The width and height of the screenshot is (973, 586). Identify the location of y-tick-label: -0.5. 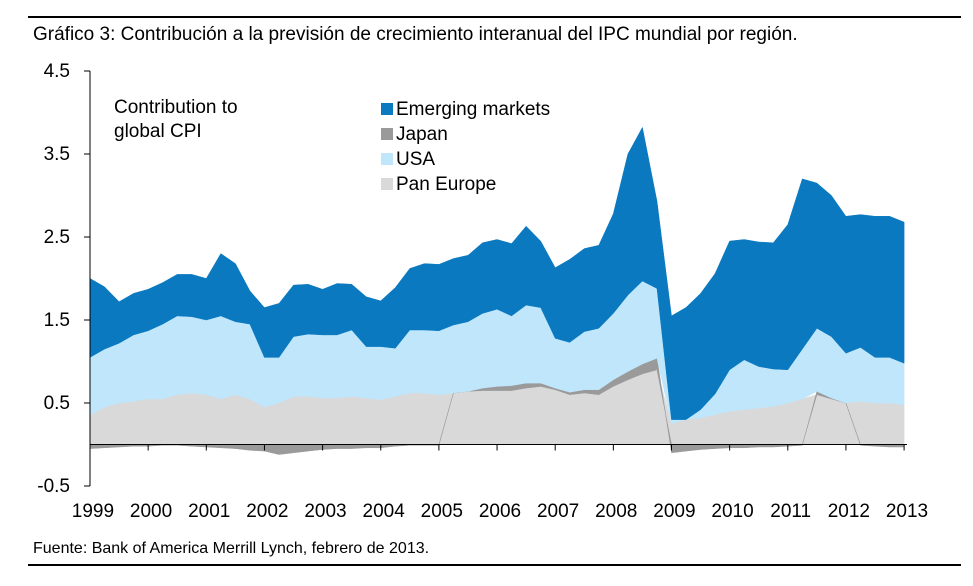
(53, 486).